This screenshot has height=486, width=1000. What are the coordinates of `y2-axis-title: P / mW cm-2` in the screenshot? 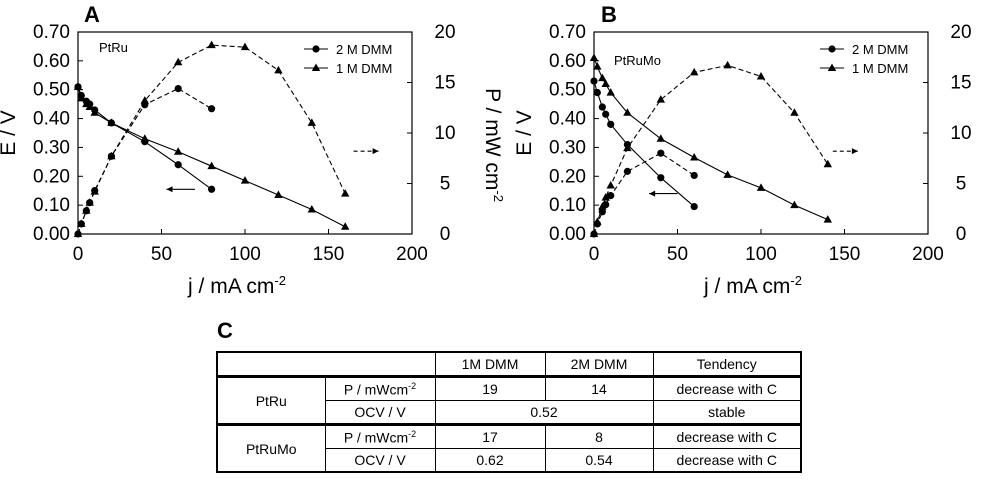 It's located at (998, 145).